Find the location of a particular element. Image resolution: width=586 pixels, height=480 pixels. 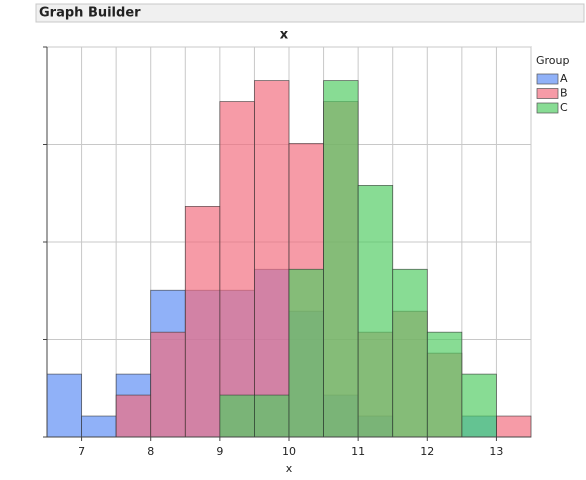

x-tick-label: 11 is located at coordinates (358, 451).